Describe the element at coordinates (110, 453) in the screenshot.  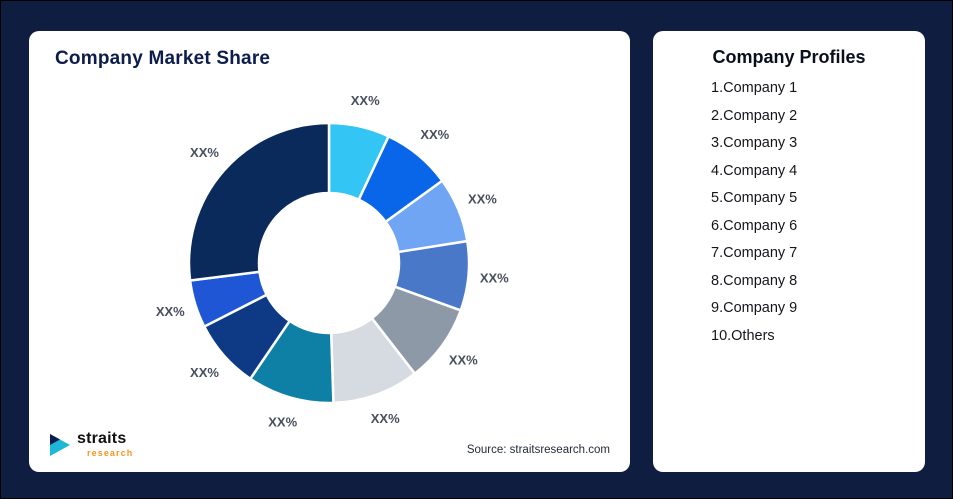
I see `logo-subtitle: research` at that location.